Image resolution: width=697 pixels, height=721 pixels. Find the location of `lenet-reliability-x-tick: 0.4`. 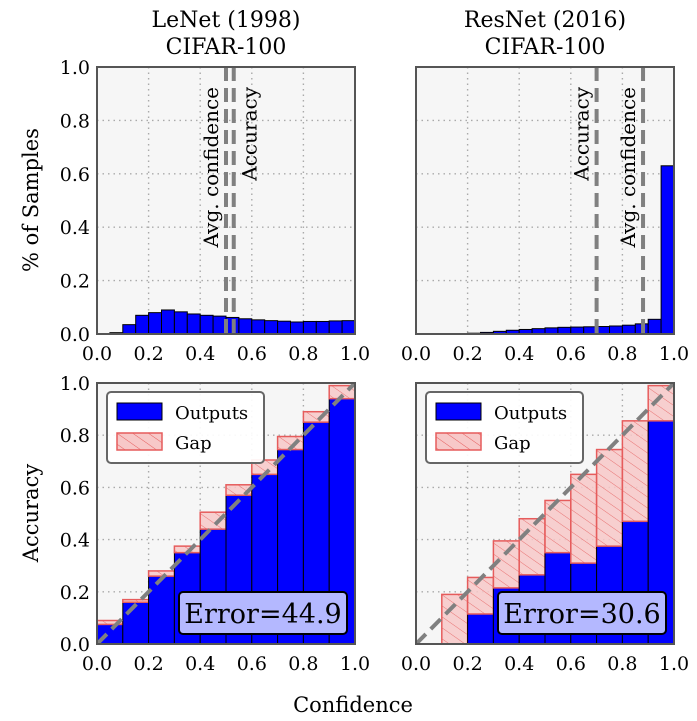

lenet-reliability-x-tick: 0.4 is located at coordinates (200, 664).